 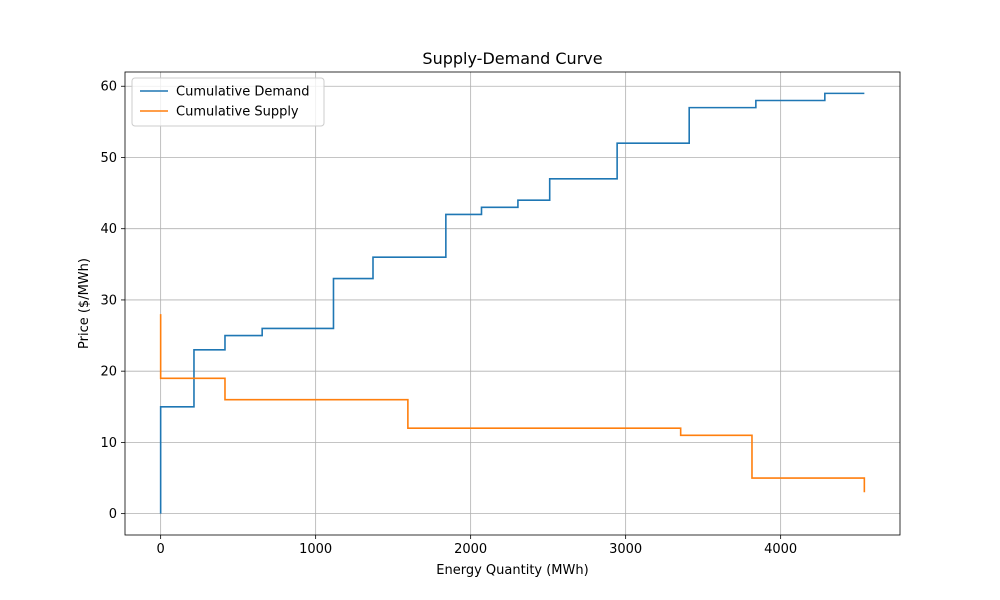 I want to click on x-tick-label: 1000, so click(x=315, y=549).